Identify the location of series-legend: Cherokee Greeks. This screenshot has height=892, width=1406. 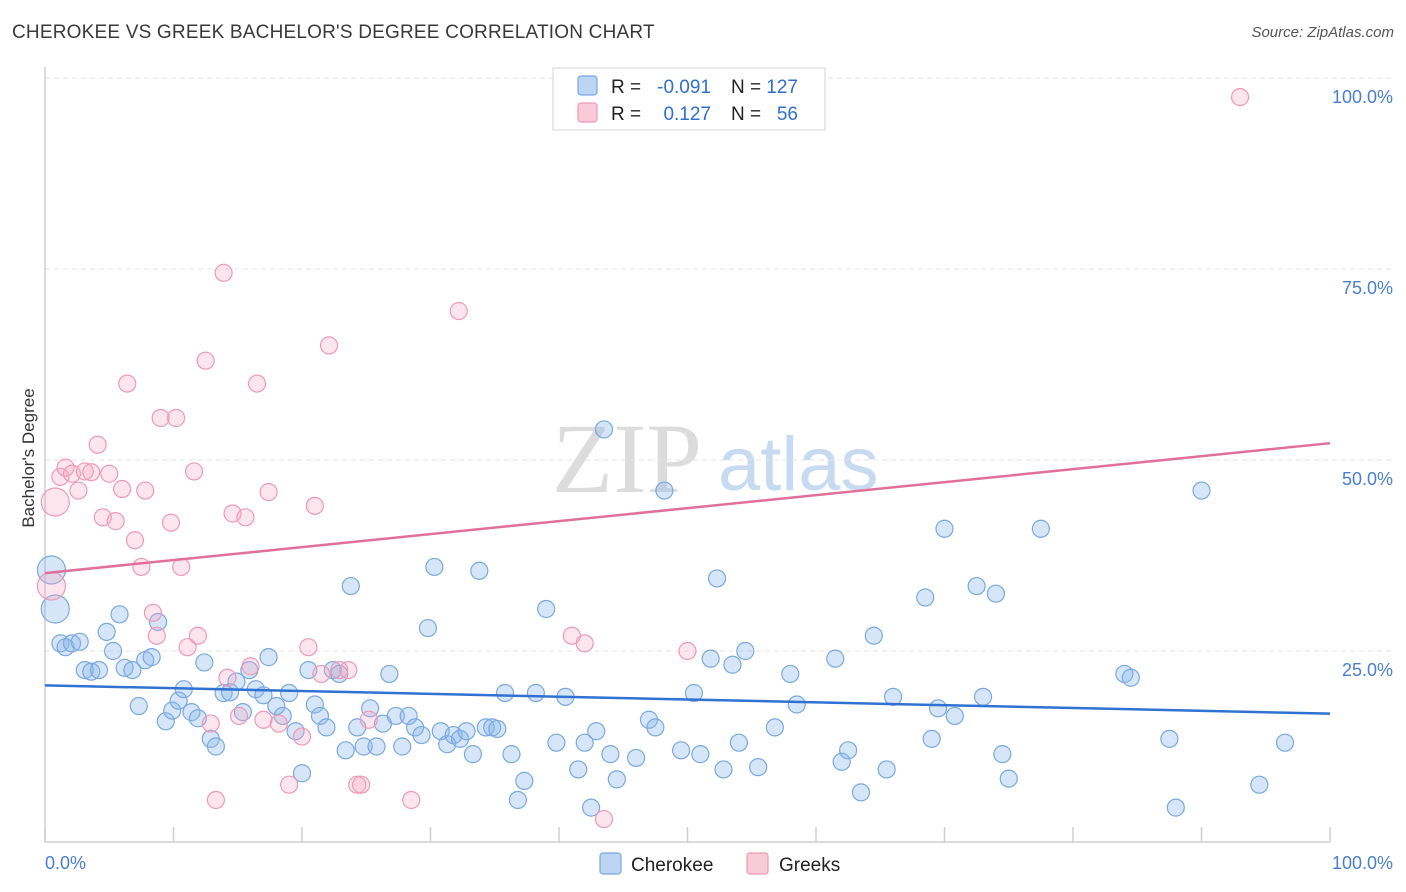
(719, 864).